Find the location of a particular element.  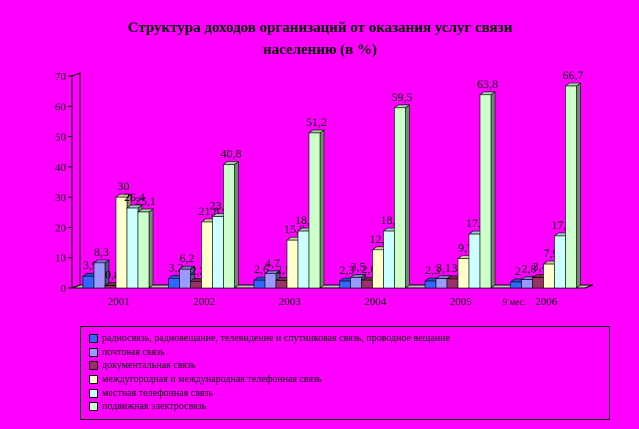

data-label: 3,5 is located at coordinates (358, 266).